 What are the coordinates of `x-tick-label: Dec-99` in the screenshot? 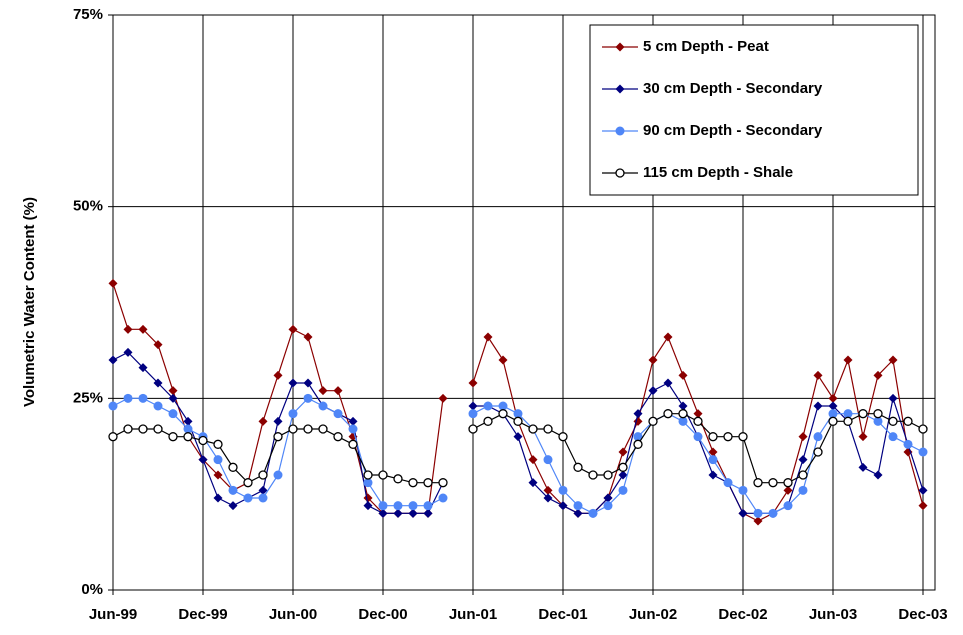 It's located at (202, 614).